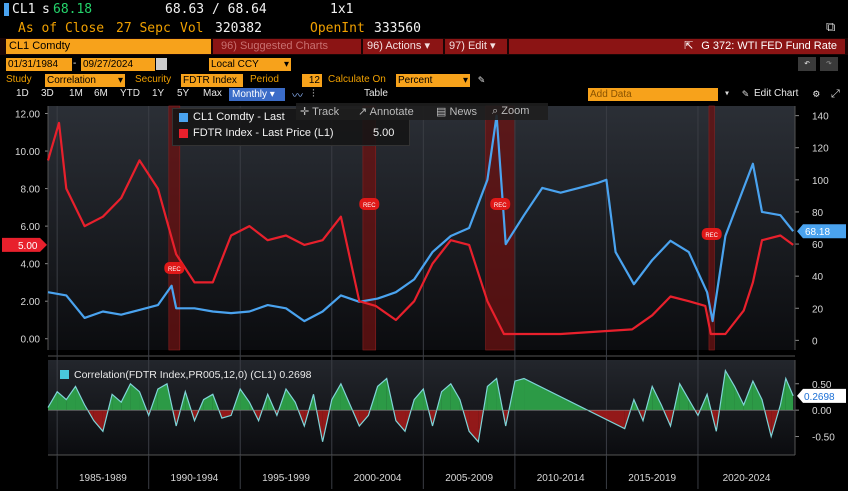 This screenshot has width=848, height=491. Describe the element at coordinates (342, 9) in the screenshot. I see `trade-size: 1x1` at that location.